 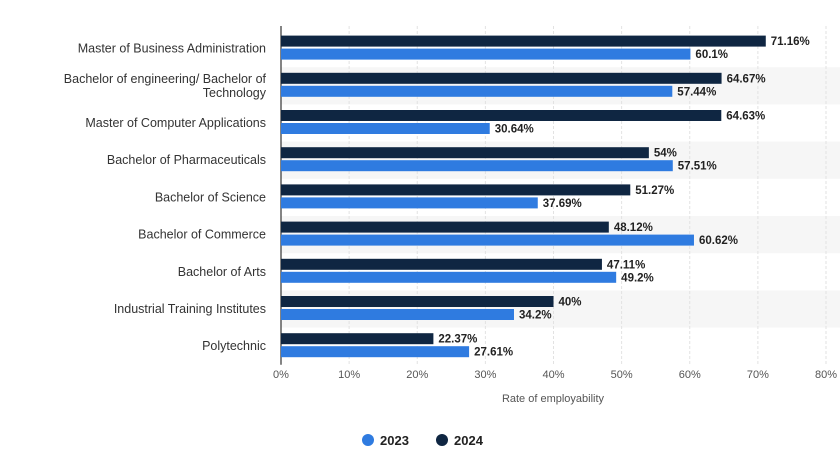 I want to click on value-label-2023: 30.64%, so click(x=514, y=130).